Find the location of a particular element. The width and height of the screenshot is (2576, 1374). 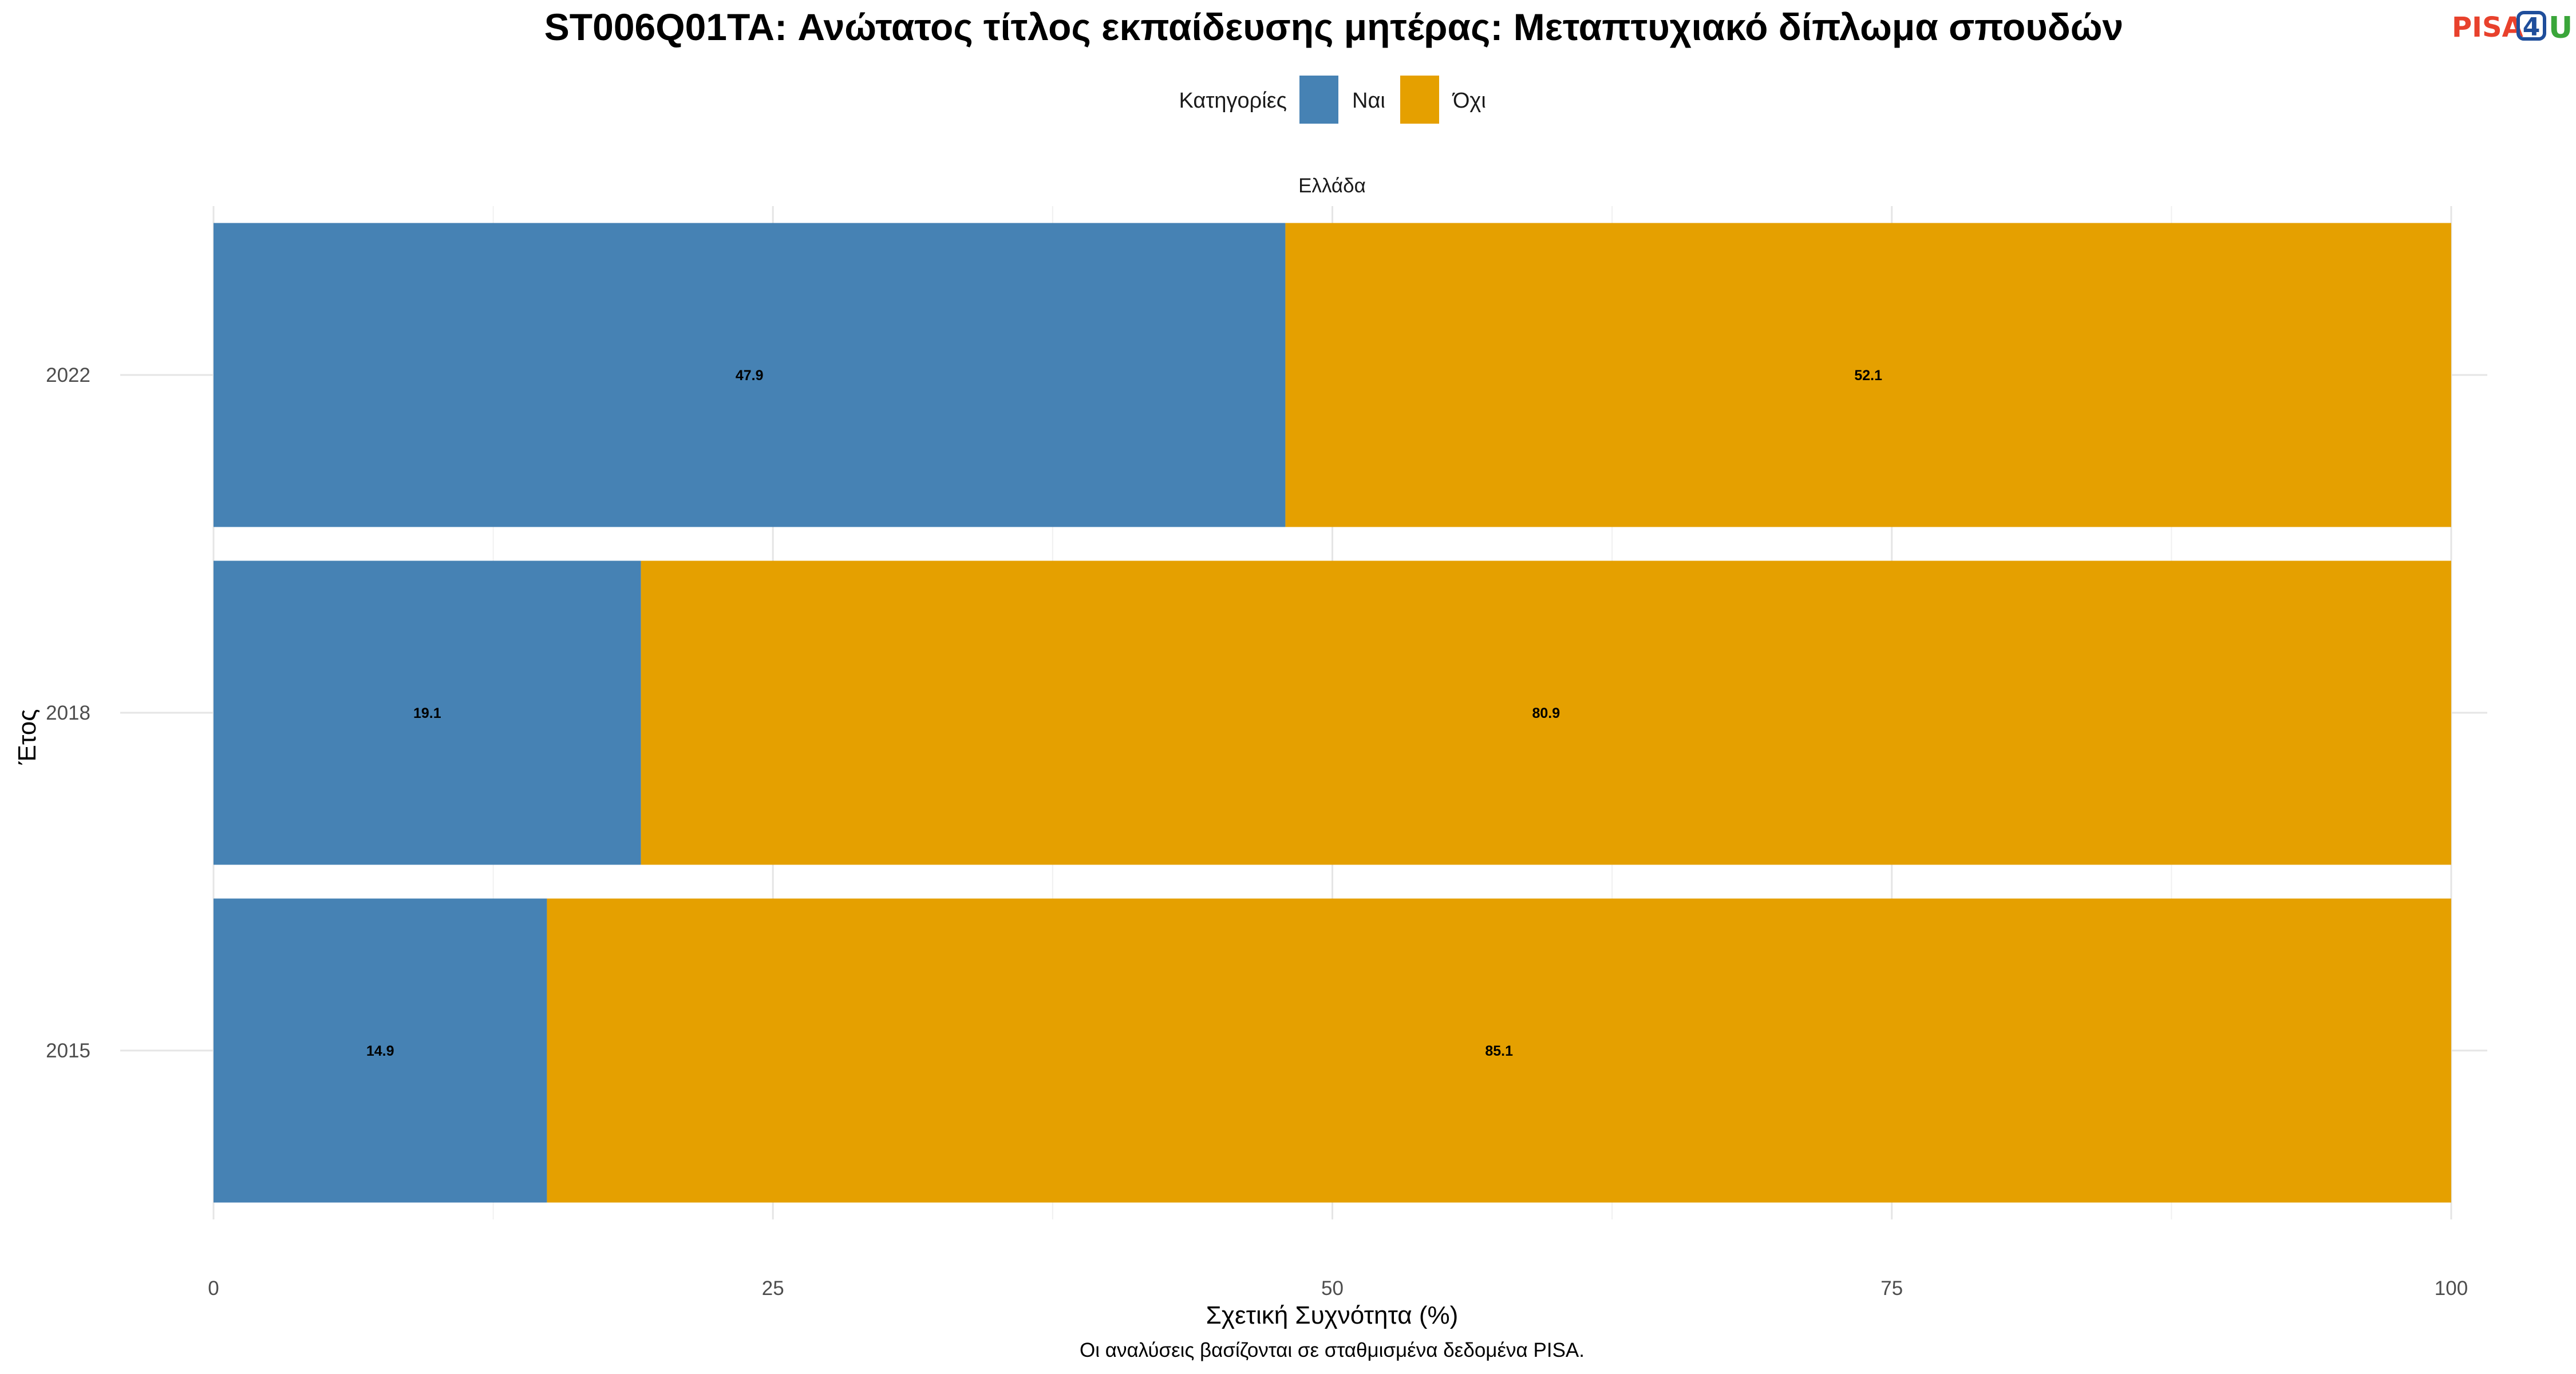

x-axis-title: Σχετική Συχνότητα (%) is located at coordinates (1332, 1315).